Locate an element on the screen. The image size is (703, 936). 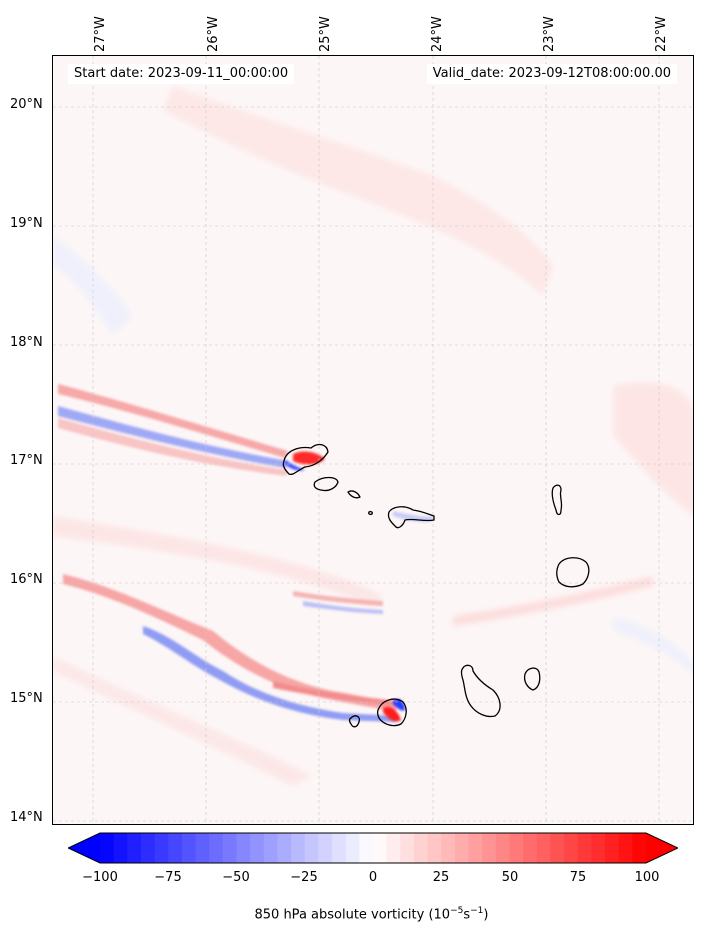
island-santa-luzia is located at coordinates (354, 494).